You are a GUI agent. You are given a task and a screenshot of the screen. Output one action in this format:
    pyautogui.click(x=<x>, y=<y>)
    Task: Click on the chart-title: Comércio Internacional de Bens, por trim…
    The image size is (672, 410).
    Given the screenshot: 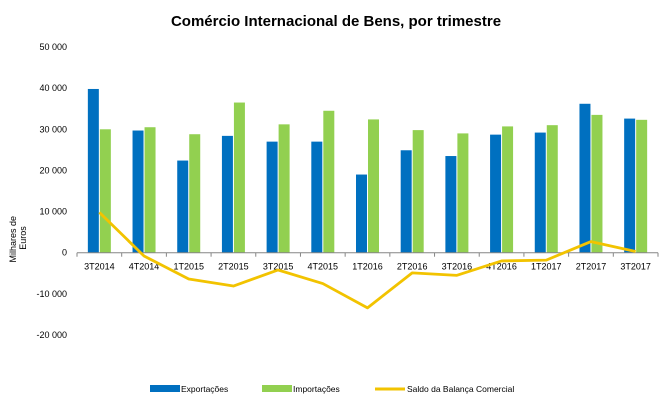 What is the action you would take?
    pyautogui.click(x=336, y=21)
    